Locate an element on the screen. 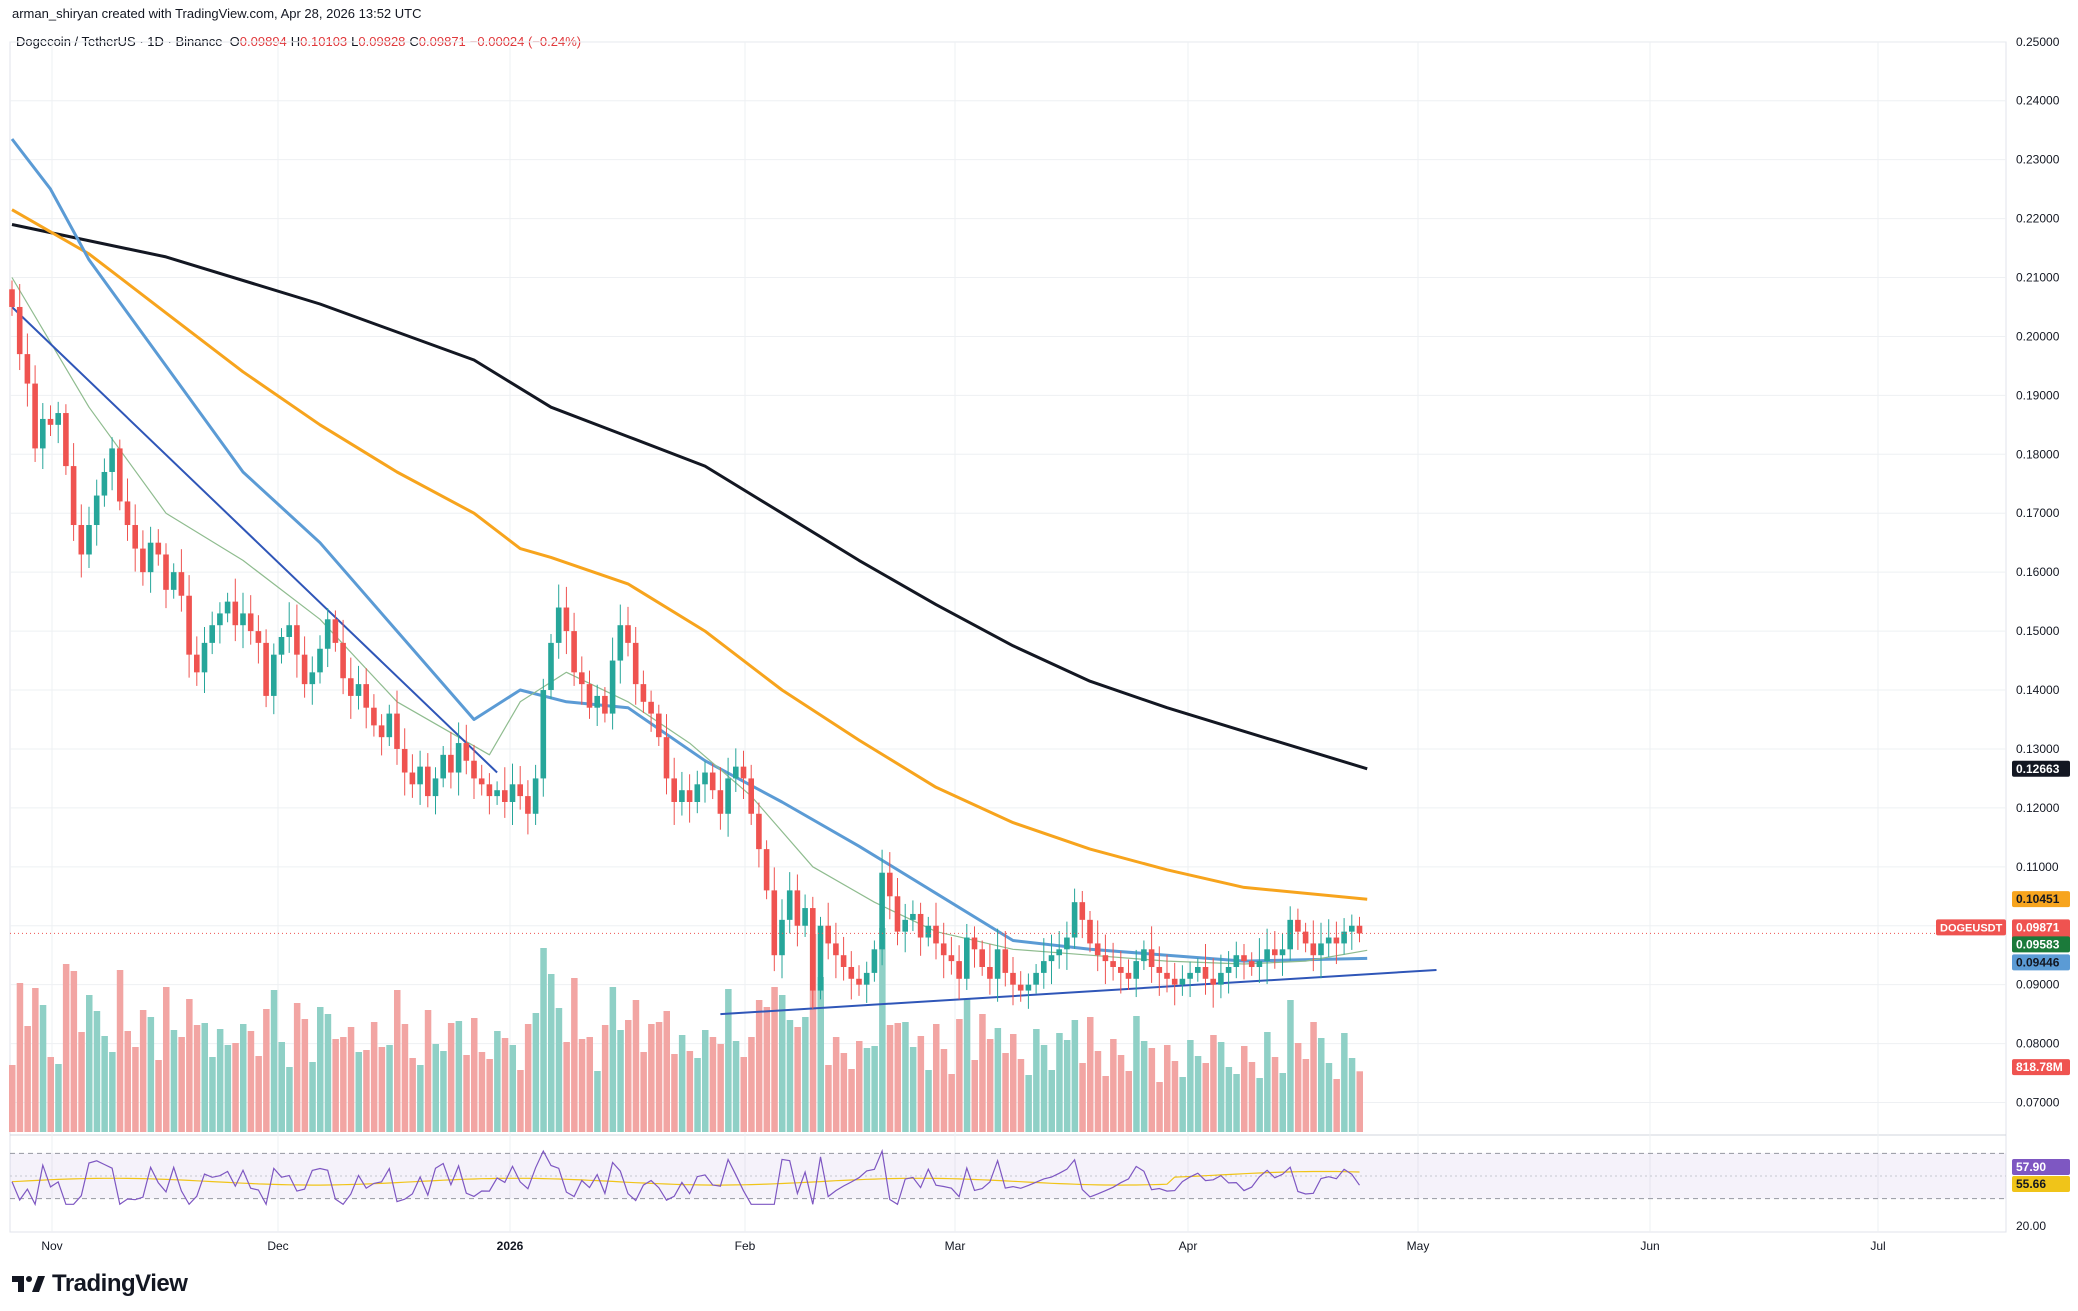  symbol-tag: DOGEUSDT is located at coordinates (1971, 928).